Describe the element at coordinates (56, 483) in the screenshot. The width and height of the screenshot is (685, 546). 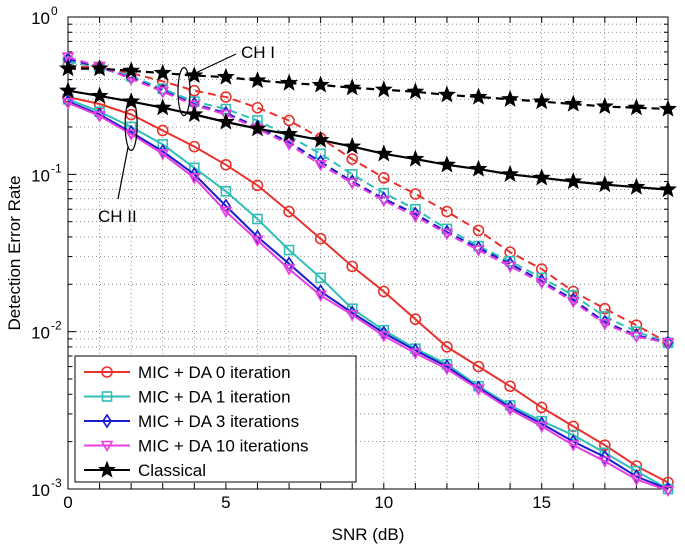
I see `y-tick-exponent: -3` at that location.